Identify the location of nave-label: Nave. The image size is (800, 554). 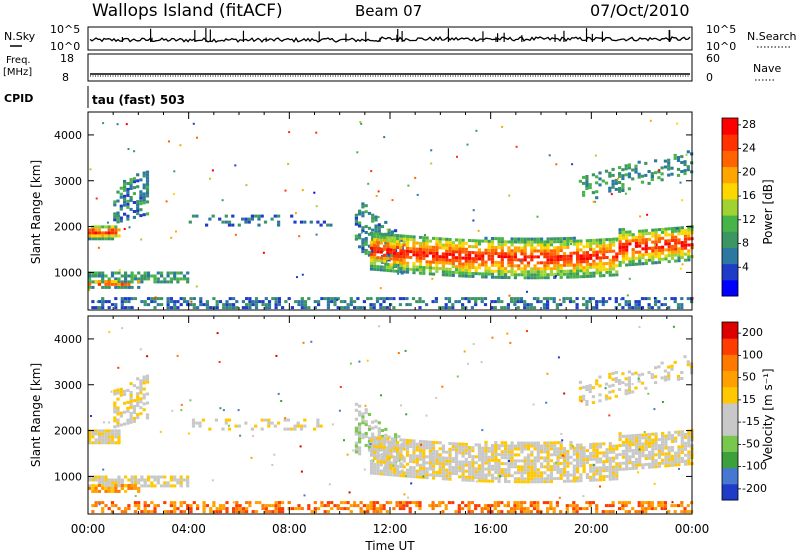
(767, 68).